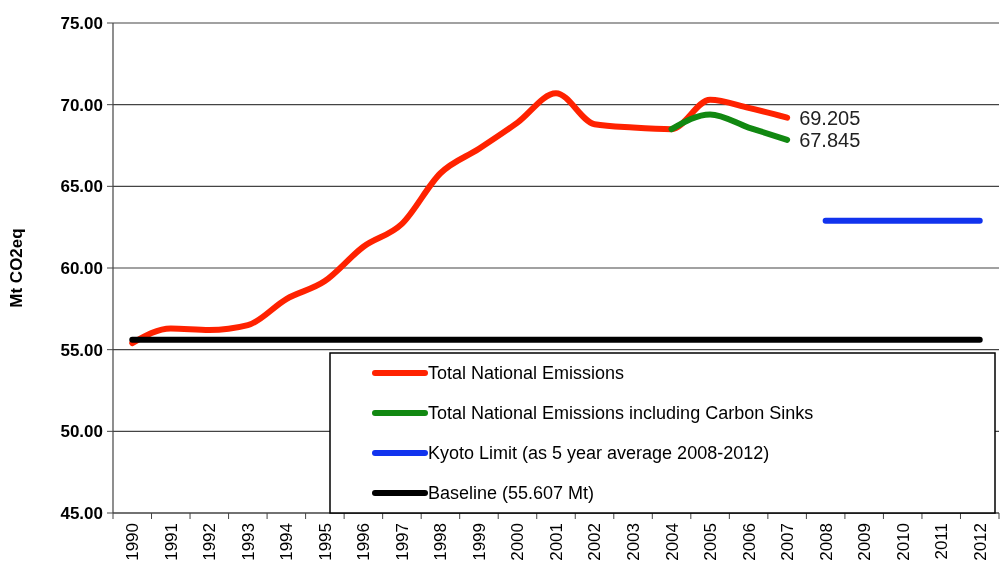 The width and height of the screenshot is (1001, 579). What do you see at coordinates (518, 542) in the screenshot?
I see `x-tick-label: 2000` at bounding box center [518, 542].